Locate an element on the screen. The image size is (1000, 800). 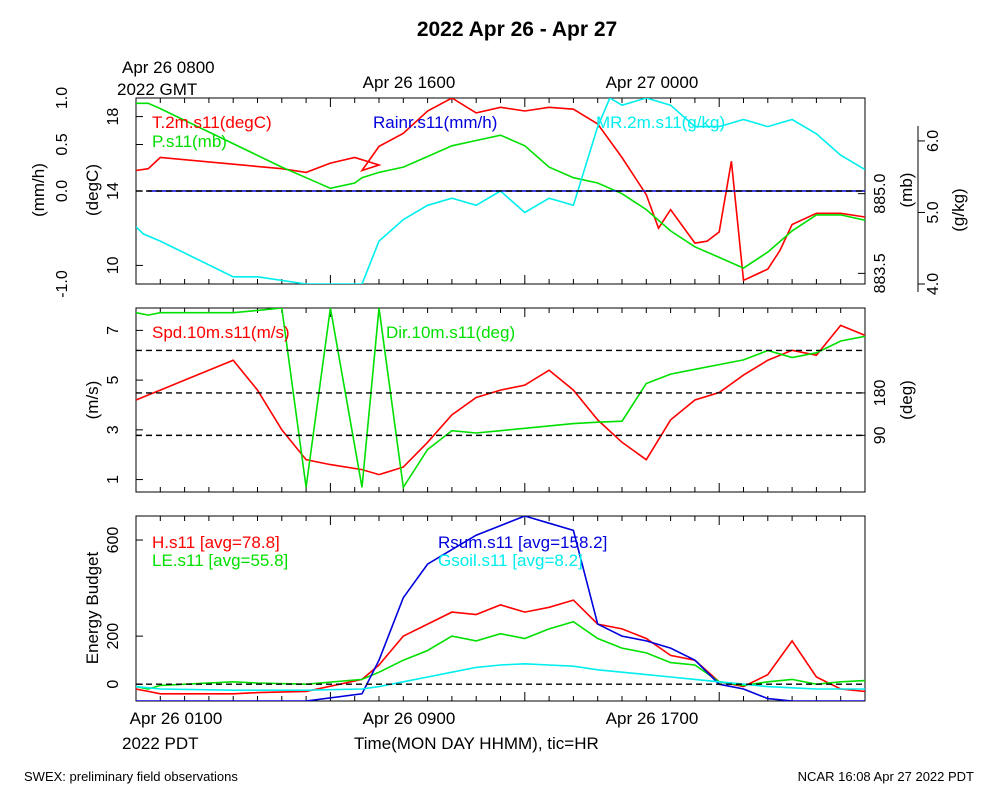
footer-left-note: SWEX: preliminary field observations is located at coordinates (131, 776).